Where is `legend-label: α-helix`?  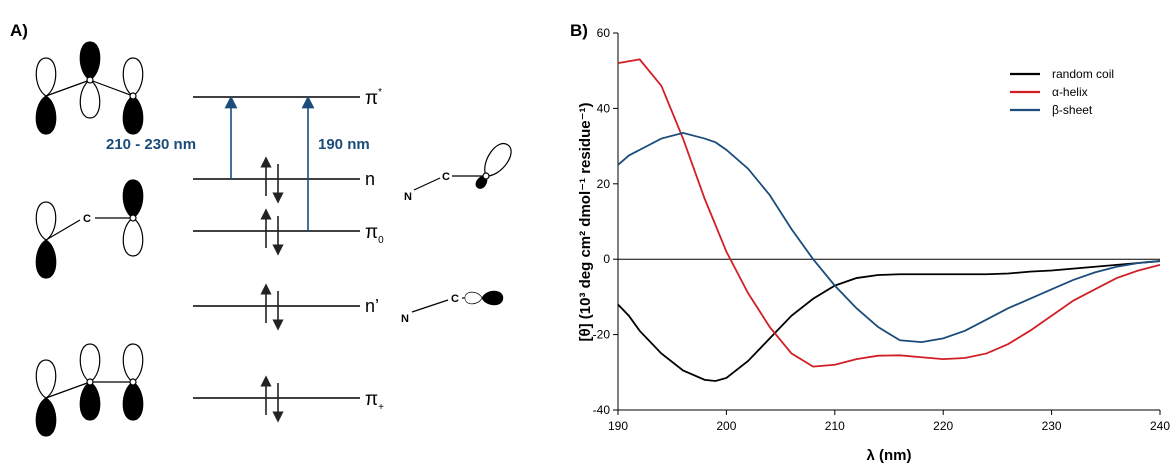
legend-label: α-helix is located at coordinates (1070, 92).